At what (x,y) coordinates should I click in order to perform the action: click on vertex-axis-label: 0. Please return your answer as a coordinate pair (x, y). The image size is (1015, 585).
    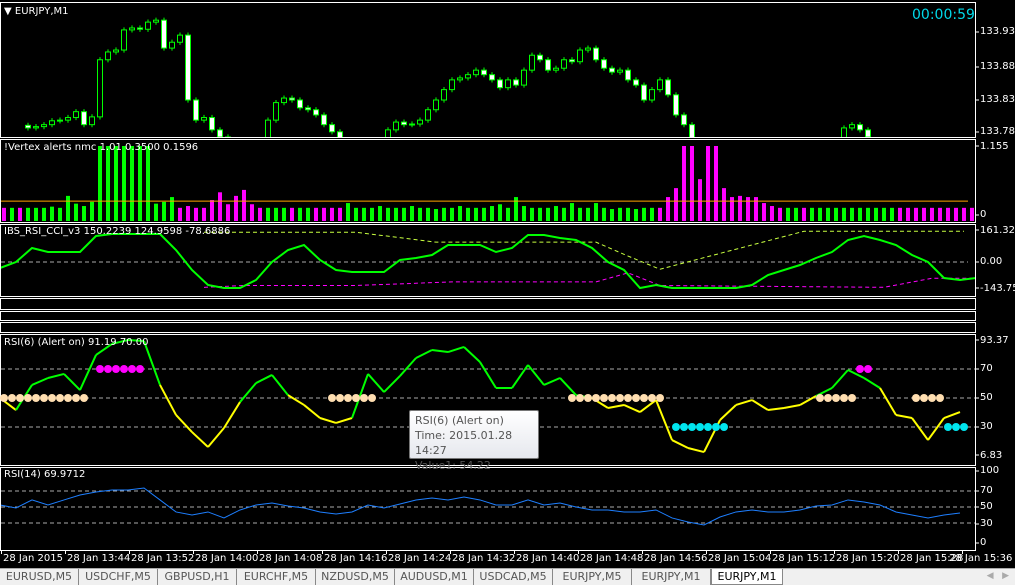
    Looking at the image, I should click on (983, 214).